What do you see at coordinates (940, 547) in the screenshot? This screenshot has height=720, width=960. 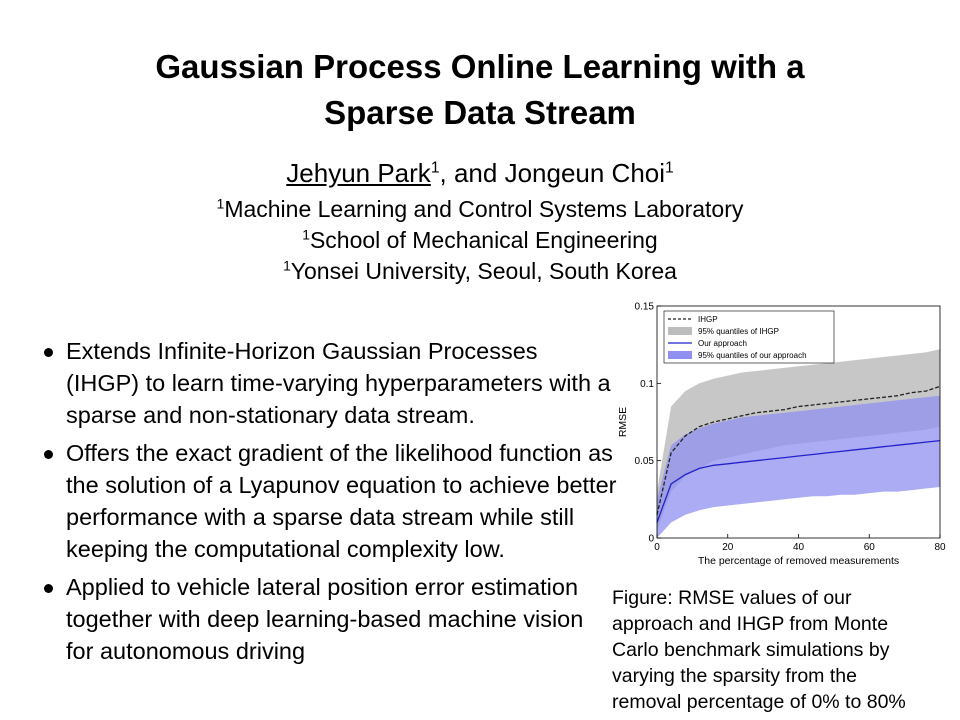 I see `x-tick-label: 80` at bounding box center [940, 547].